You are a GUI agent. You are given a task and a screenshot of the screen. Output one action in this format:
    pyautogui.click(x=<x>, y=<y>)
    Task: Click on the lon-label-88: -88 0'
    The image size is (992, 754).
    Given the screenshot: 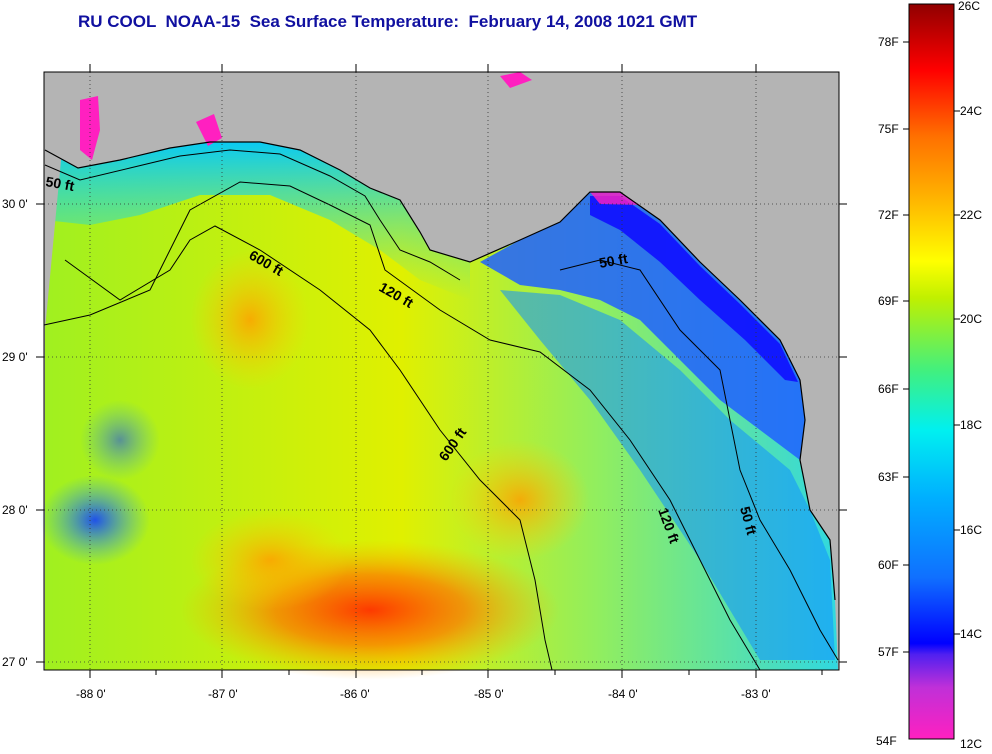 What is the action you would take?
    pyautogui.click(x=91, y=694)
    